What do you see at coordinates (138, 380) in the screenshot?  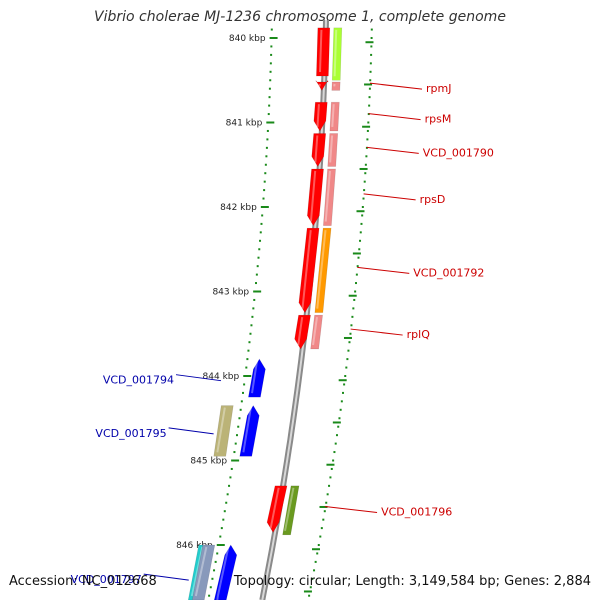 I see `gene-label: VCD_001794` at bounding box center [138, 380].